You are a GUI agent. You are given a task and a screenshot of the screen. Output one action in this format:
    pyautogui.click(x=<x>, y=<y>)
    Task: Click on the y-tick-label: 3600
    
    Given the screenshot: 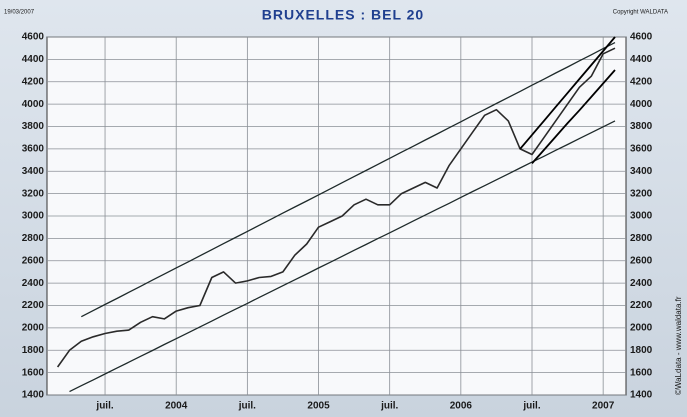 What is the action you would take?
    pyautogui.click(x=33, y=149)
    